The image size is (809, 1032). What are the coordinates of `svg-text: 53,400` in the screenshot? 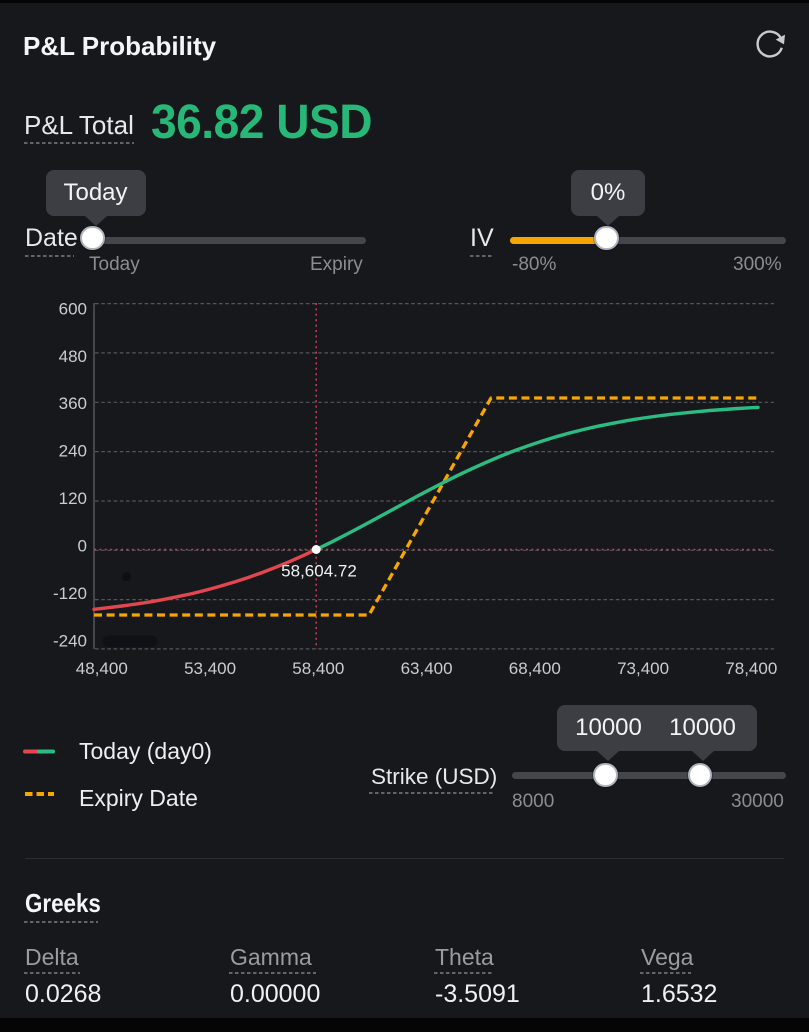 It's located at (210, 668).